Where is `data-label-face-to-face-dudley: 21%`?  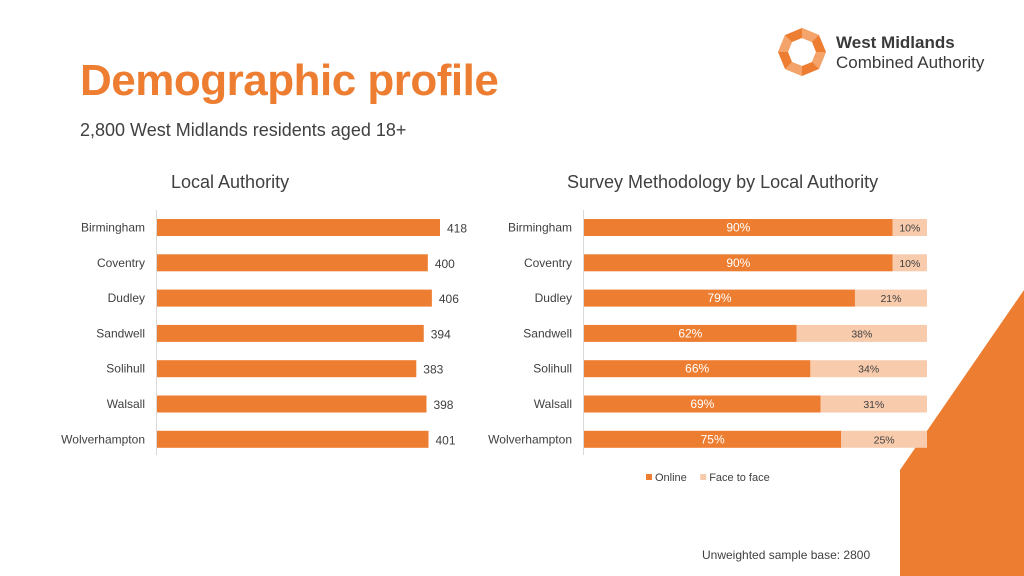
data-label-face-to-face-dudley: 21% is located at coordinates (890, 299).